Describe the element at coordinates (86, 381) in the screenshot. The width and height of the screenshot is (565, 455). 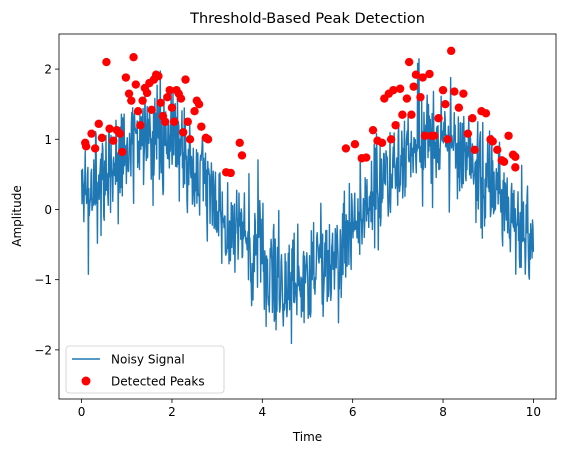
I see `legend-marker-swatch` at that location.